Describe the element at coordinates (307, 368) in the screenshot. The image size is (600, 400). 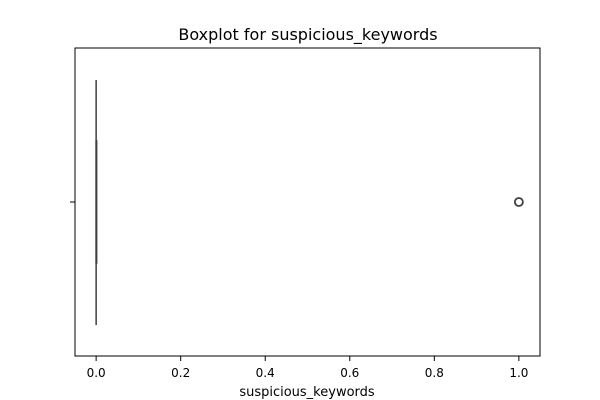
I see `x-axis-ticks: 0.0 0.2 0.4 0.6 0.8 1.0` at that location.